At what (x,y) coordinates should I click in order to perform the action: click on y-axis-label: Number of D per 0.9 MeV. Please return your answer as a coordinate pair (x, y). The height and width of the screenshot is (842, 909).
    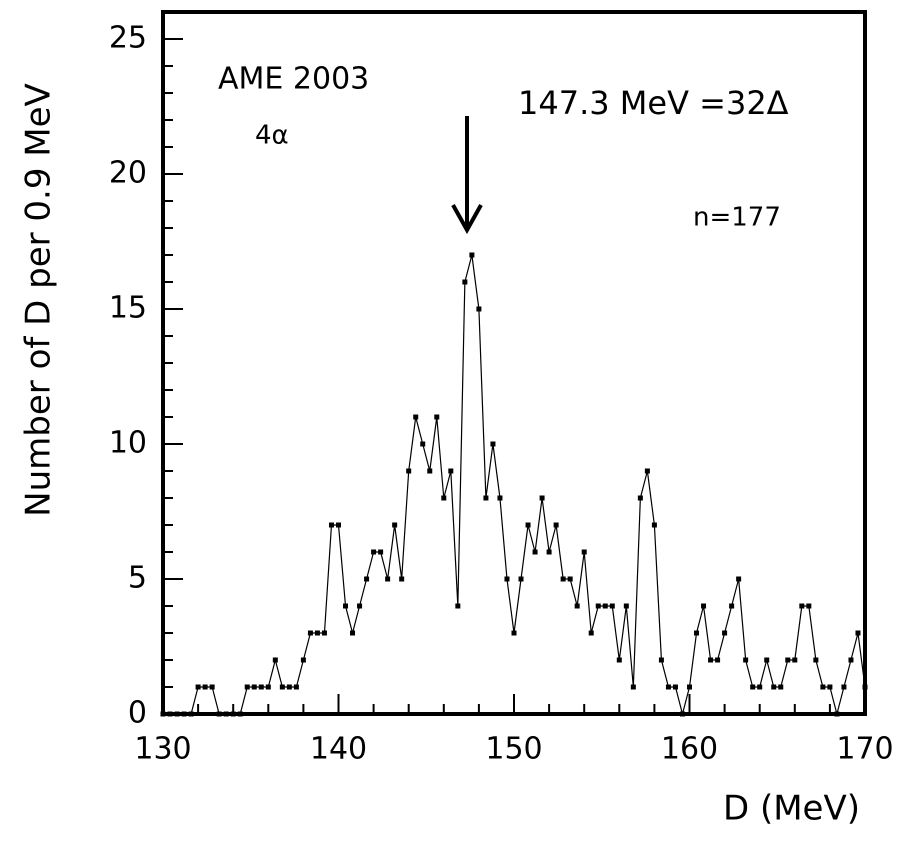
    Looking at the image, I should click on (39, 300).